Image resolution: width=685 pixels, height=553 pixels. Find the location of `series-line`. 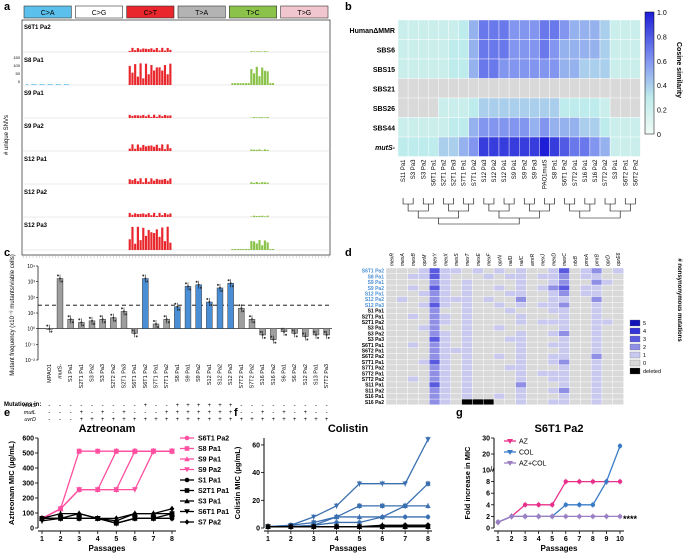

series-line is located at coordinates (348, 526).